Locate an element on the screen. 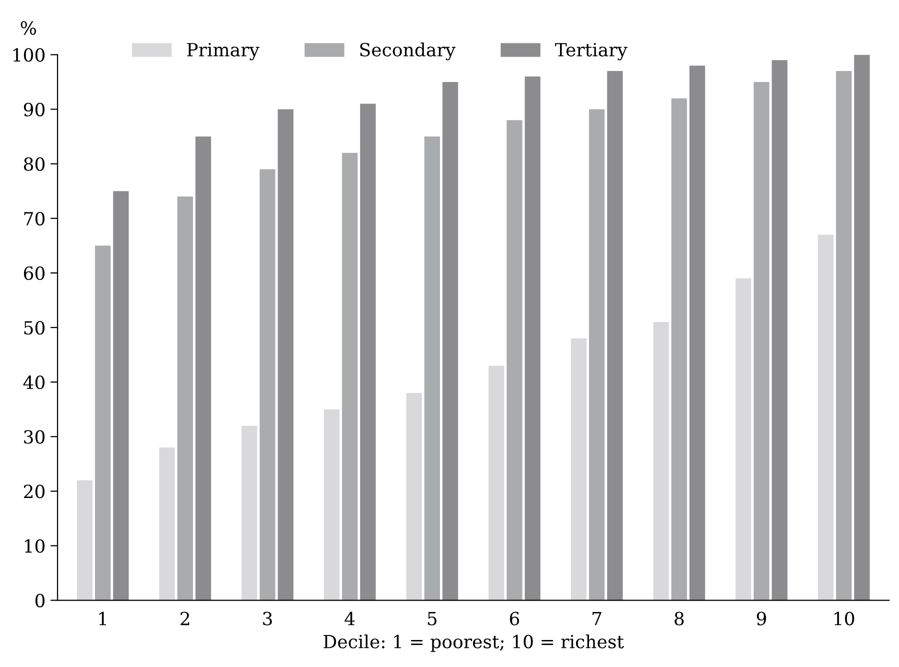  x-axis-title: Decile: 1 = poorest; 10 = richest is located at coordinates (474, 643).